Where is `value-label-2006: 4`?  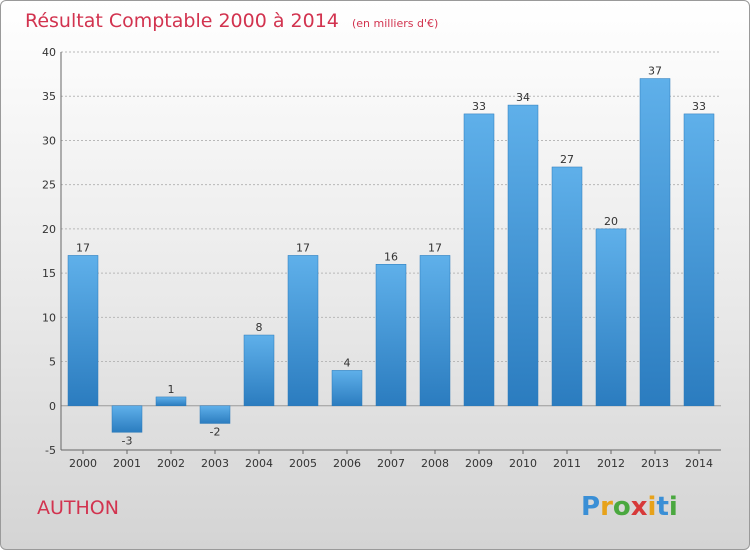
value-label-2006: 4 is located at coordinates (347, 362).